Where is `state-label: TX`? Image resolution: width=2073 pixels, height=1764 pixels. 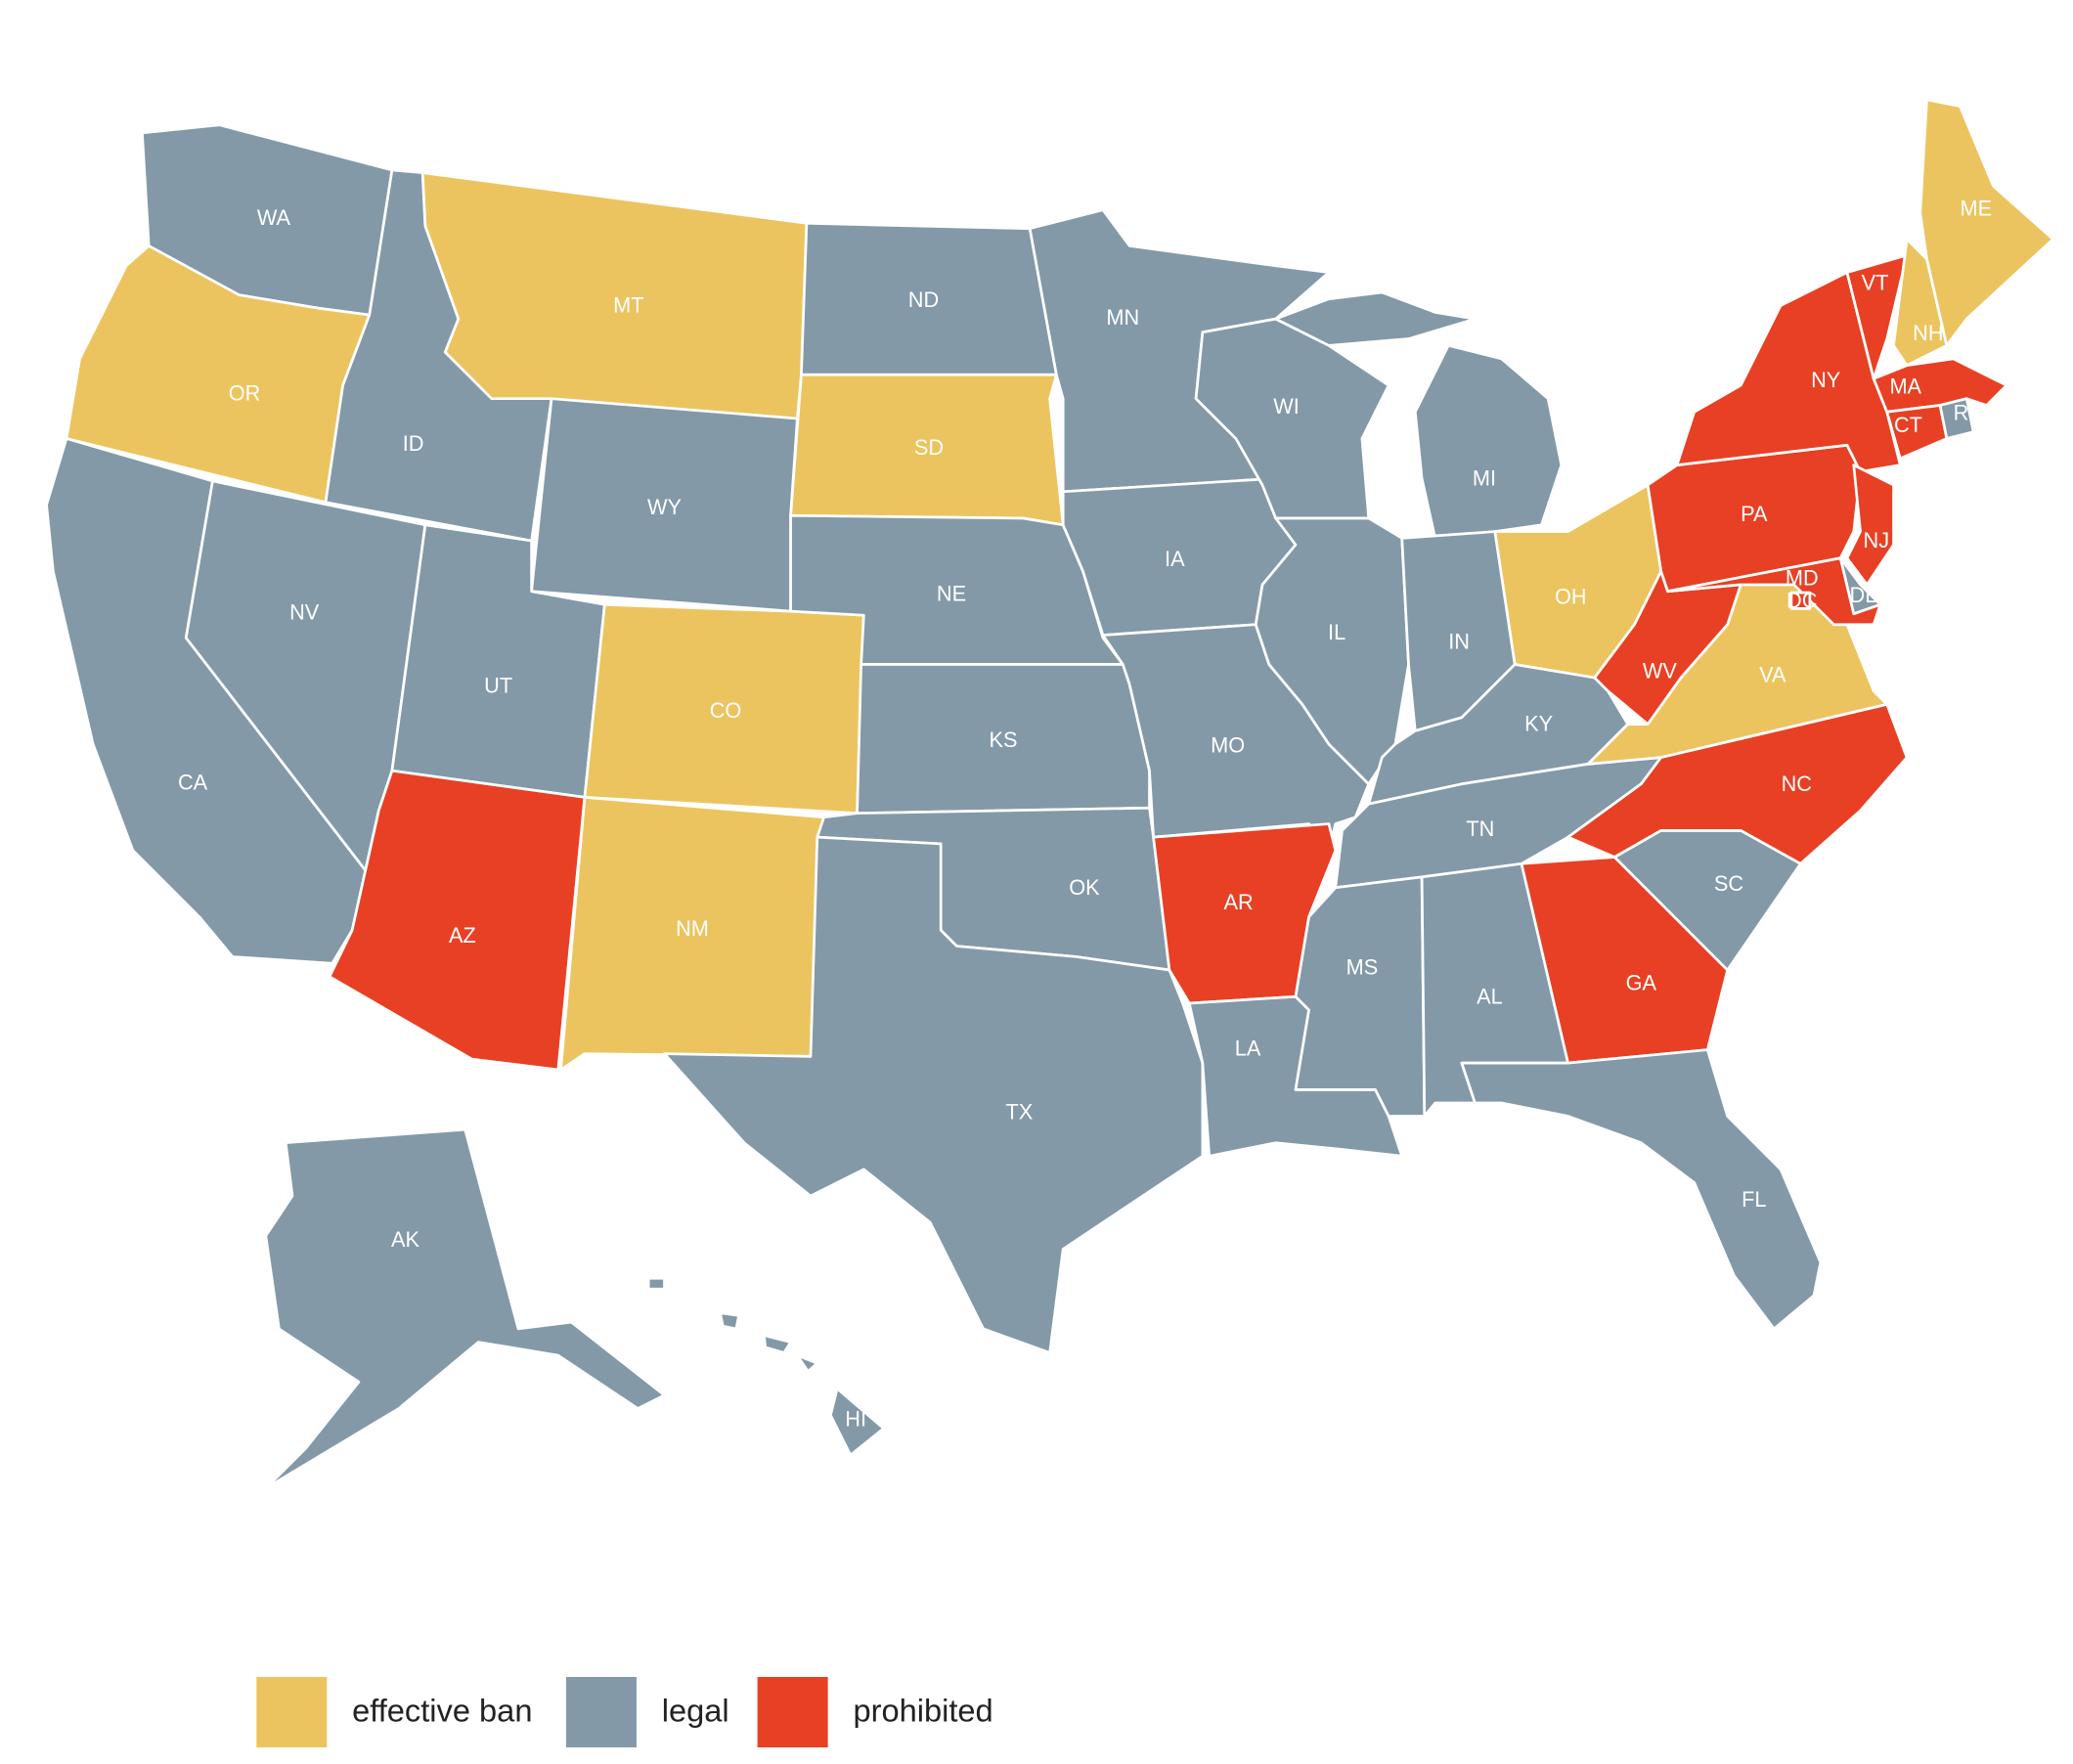 state-label: TX is located at coordinates (1019, 1112).